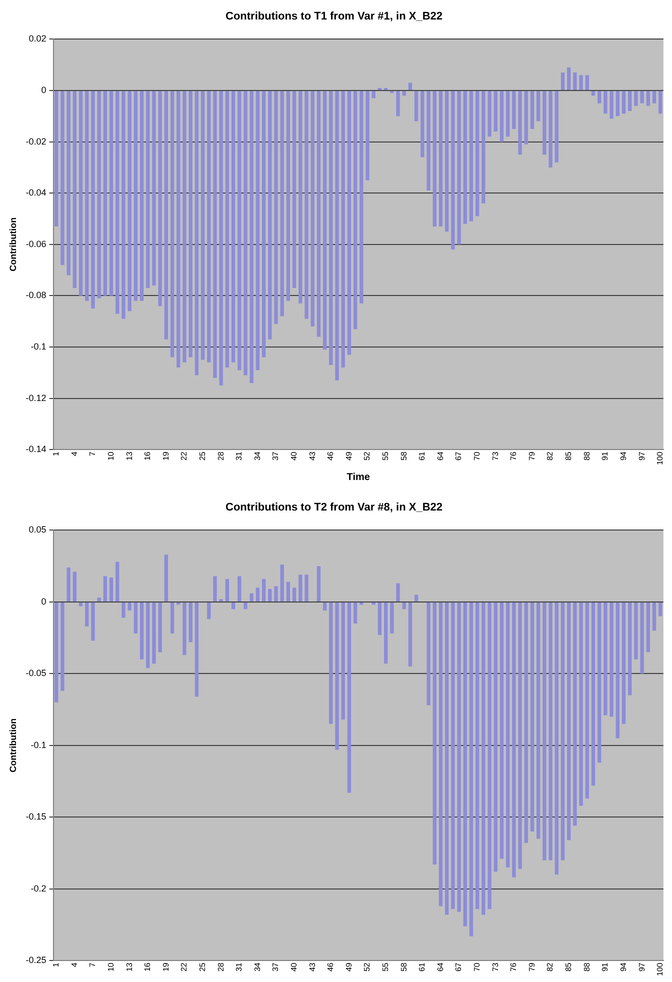 The image size is (672, 982). I want to click on x-tick-label: 67, so click(459, 456).